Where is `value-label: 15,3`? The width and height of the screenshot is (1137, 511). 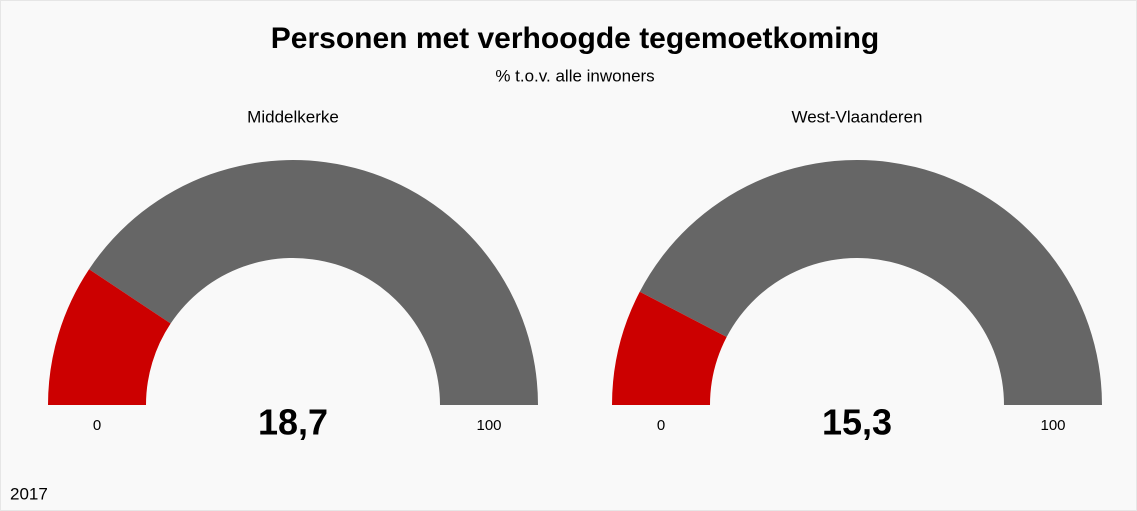
value-label: 15,3 is located at coordinates (857, 422).